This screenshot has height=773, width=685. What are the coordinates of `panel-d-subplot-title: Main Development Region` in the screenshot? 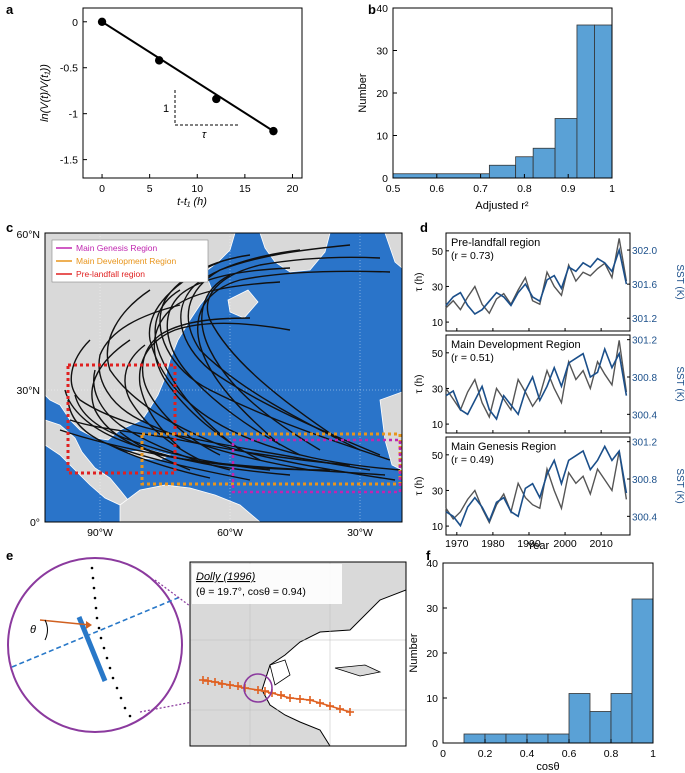 It's located at (516, 345).